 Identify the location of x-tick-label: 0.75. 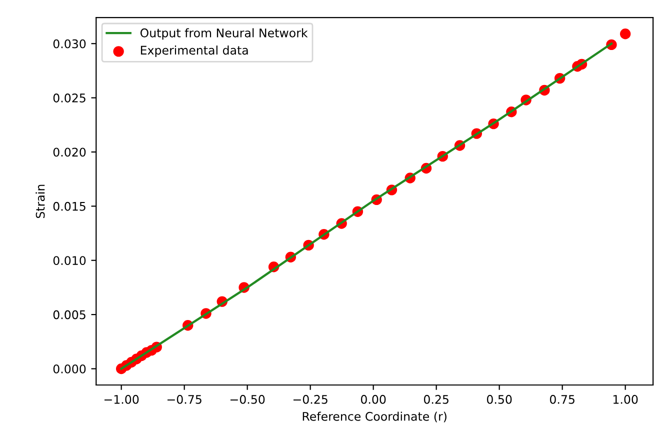
(562, 399).